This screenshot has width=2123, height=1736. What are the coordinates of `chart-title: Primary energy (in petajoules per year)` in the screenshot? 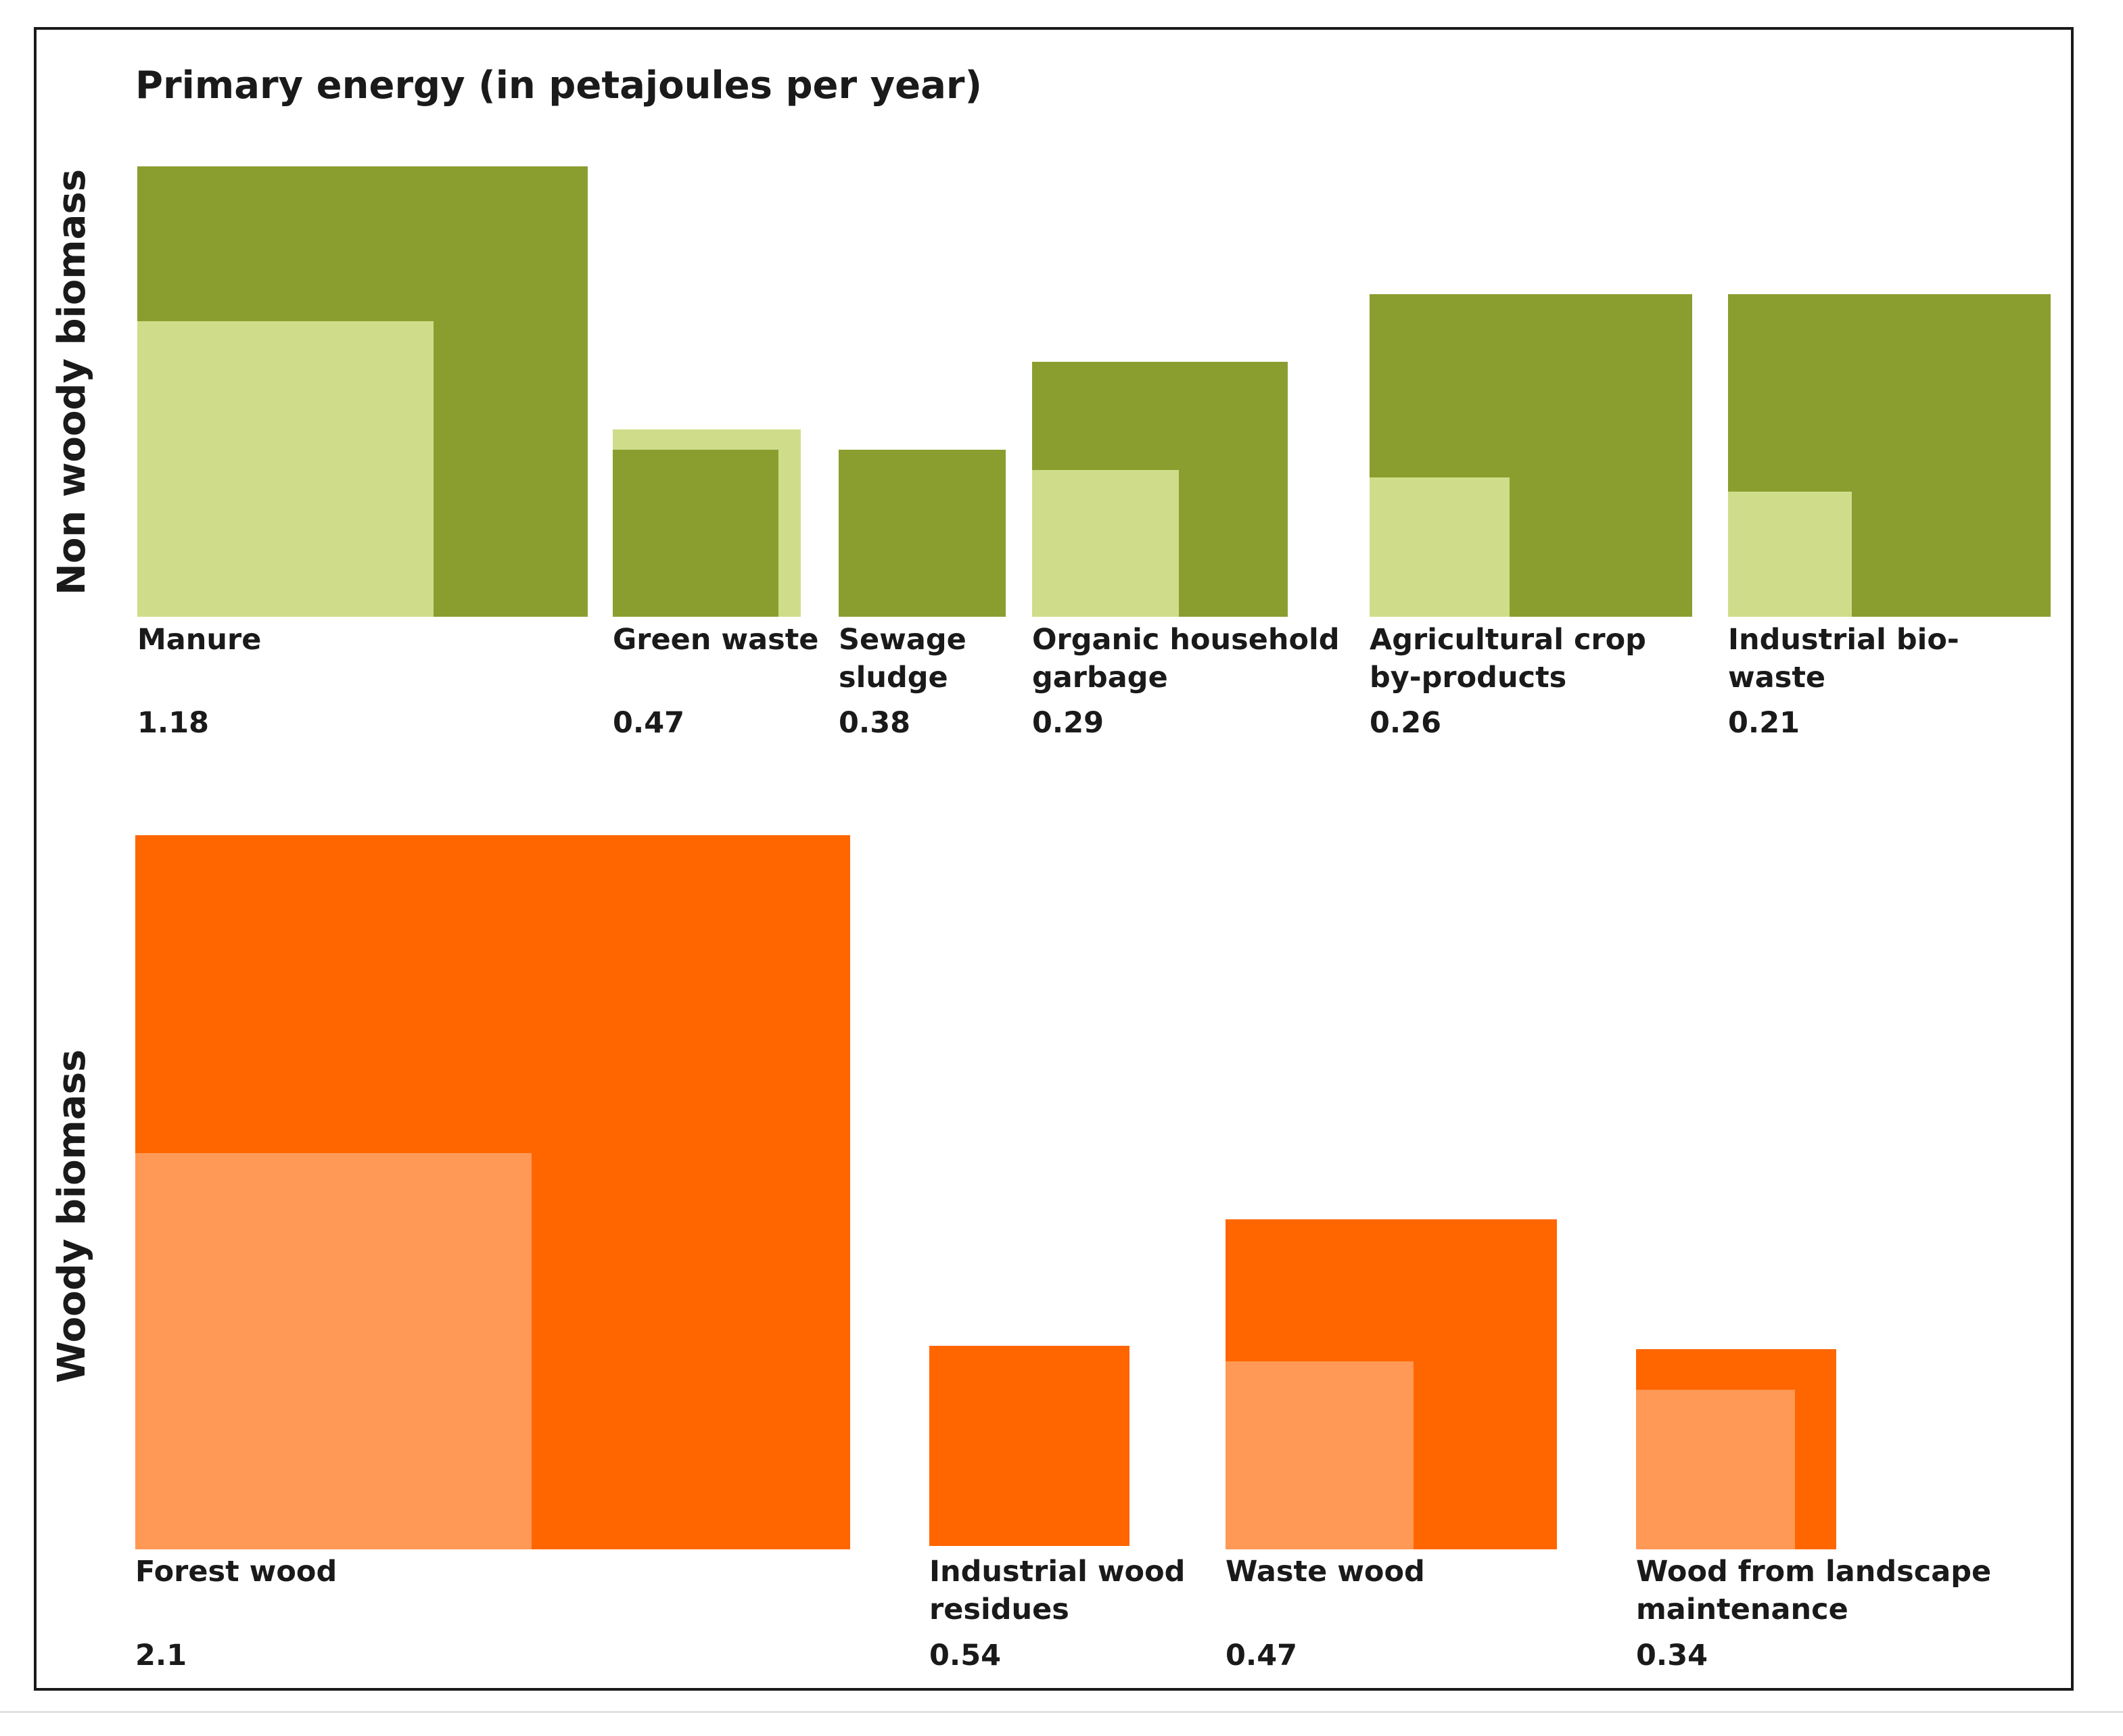 It's located at (558, 86).